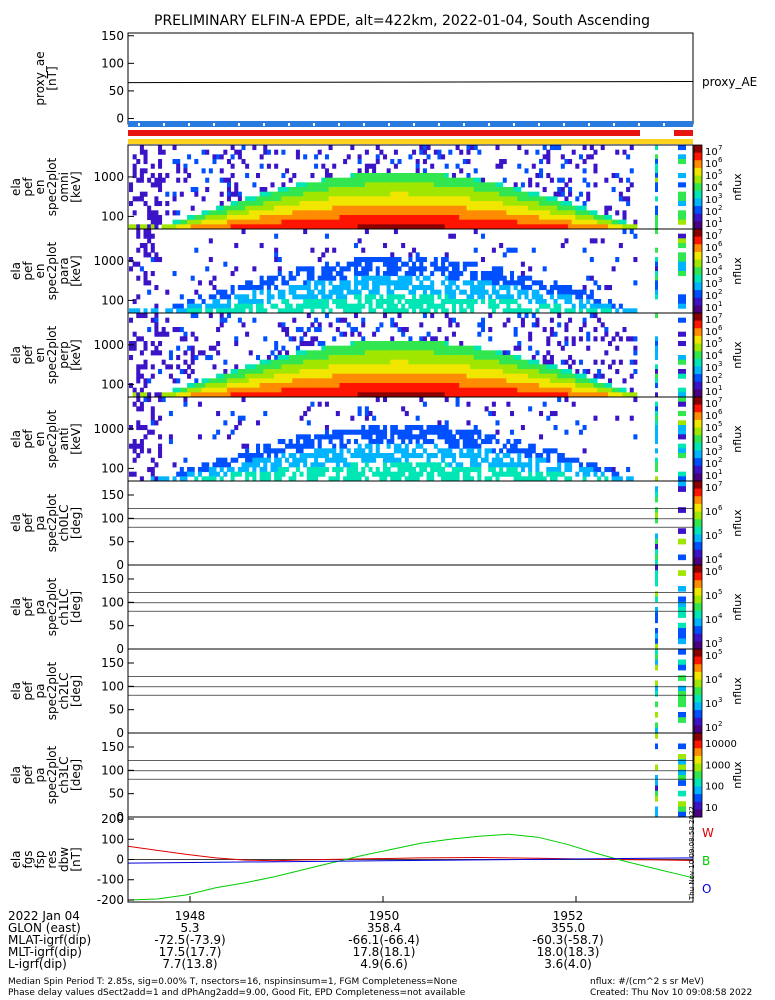 This screenshot has width=775, height=1000. What do you see at coordinates (439, 124) in the screenshot?
I see `status-bar-tick` at bounding box center [439, 124].